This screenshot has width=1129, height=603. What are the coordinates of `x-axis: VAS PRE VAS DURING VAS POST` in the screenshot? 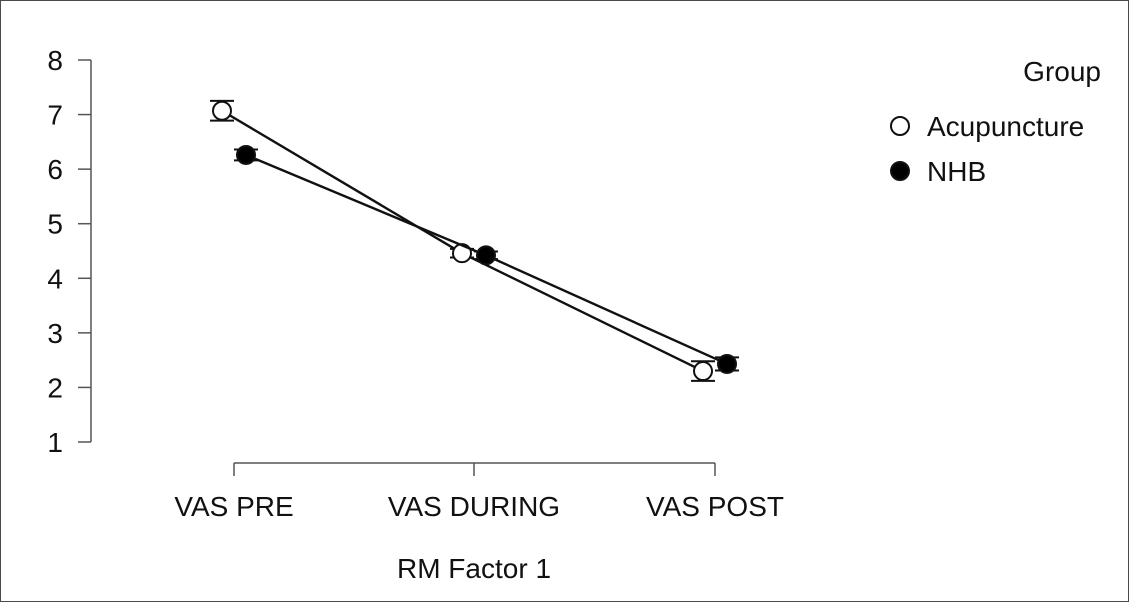 It's located at (479, 492).